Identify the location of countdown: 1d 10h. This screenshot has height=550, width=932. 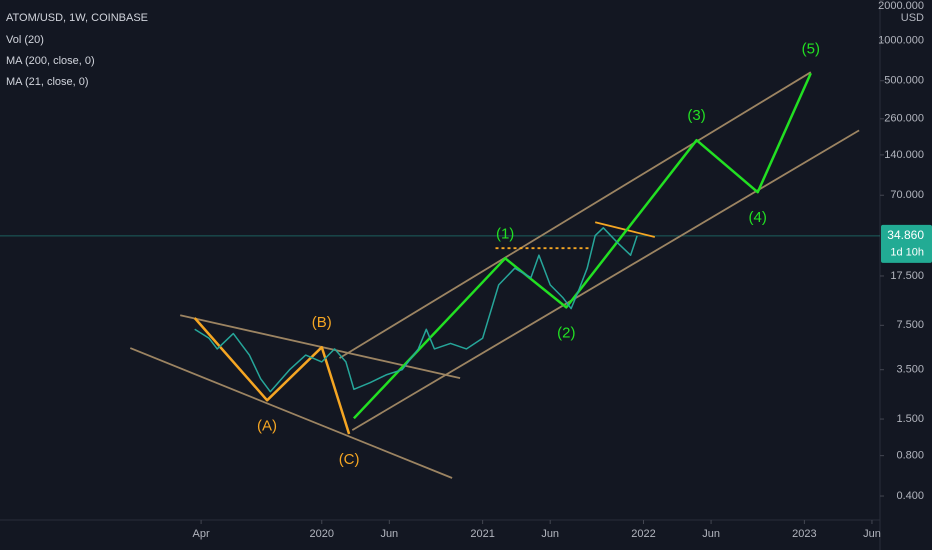
(907, 253).